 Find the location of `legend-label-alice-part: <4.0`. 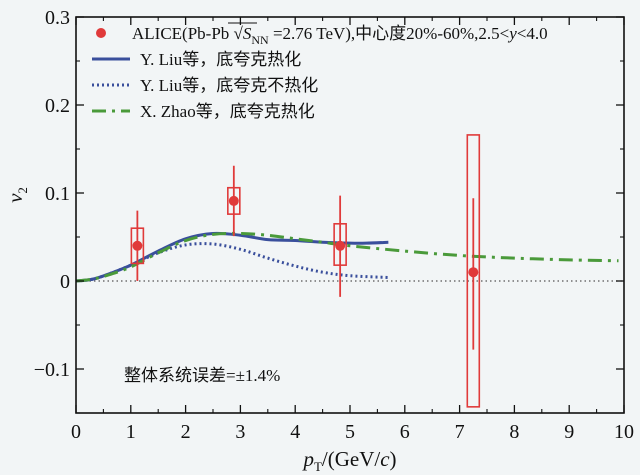

legend-label-alice-part: <4.0 is located at coordinates (532, 33).